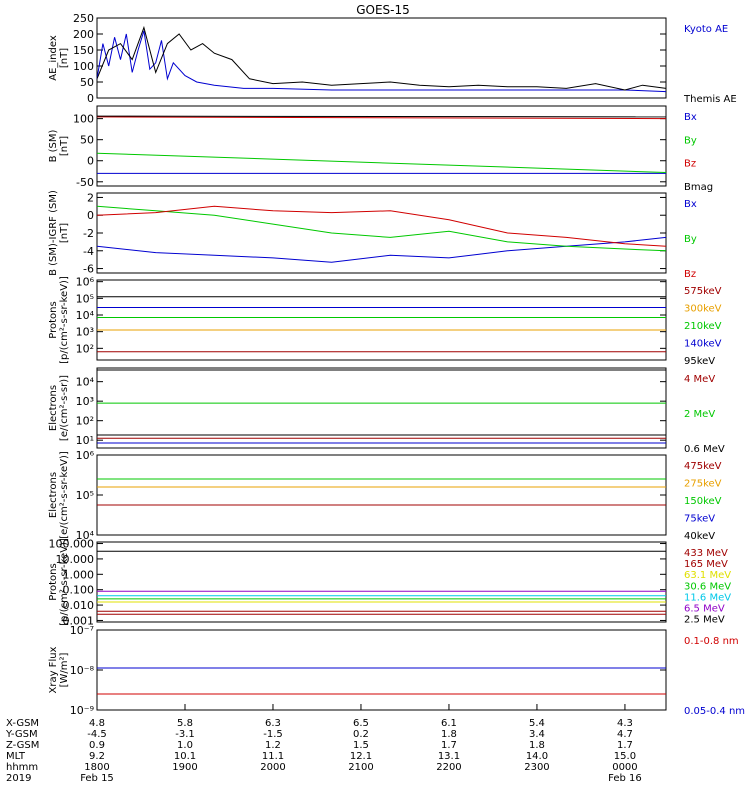 The height and width of the screenshot is (800, 750). I want to click on legend-entry: By, so click(690, 140).